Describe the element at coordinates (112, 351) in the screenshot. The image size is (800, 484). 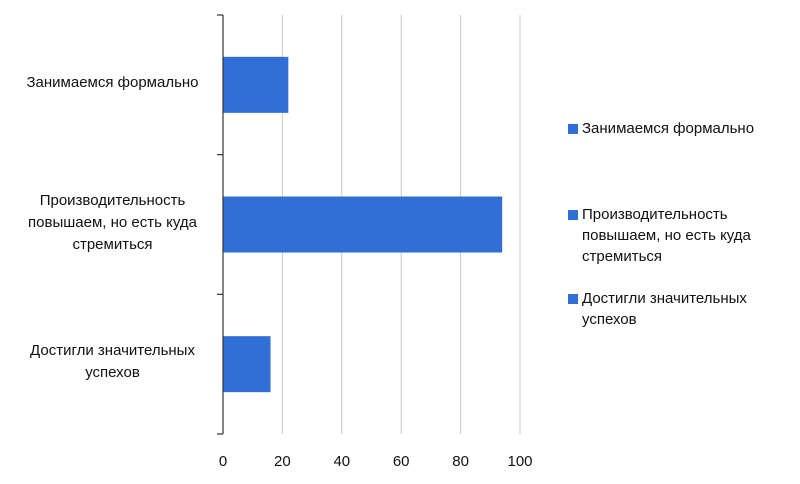
I see `category-label-line: Достигли значительных` at that location.